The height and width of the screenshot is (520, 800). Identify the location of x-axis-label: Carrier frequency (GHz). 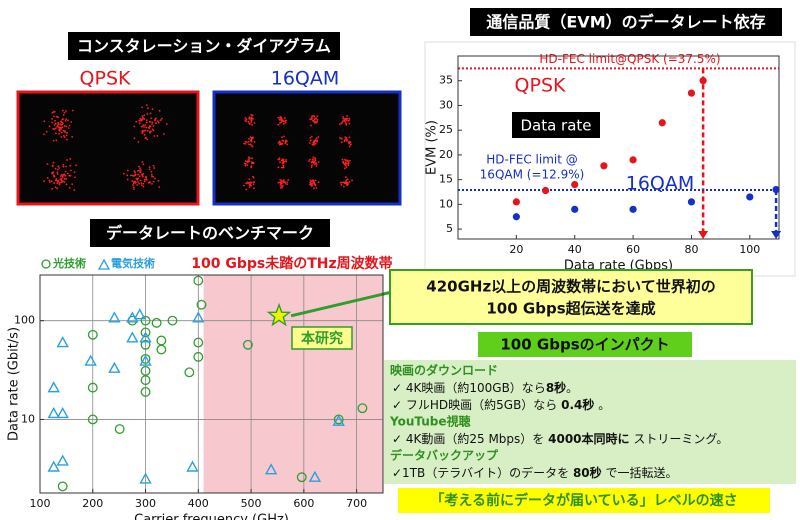
(211, 516).